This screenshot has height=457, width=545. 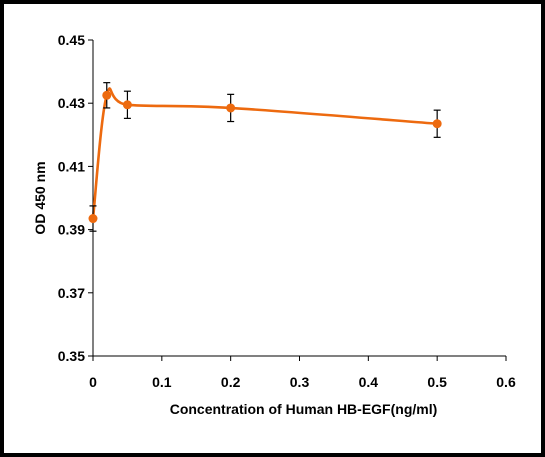 What do you see at coordinates (71, 198) in the screenshot?
I see `y-tick-labels: 0.45 0.43 0.41 0.39 0.37 0.35` at bounding box center [71, 198].